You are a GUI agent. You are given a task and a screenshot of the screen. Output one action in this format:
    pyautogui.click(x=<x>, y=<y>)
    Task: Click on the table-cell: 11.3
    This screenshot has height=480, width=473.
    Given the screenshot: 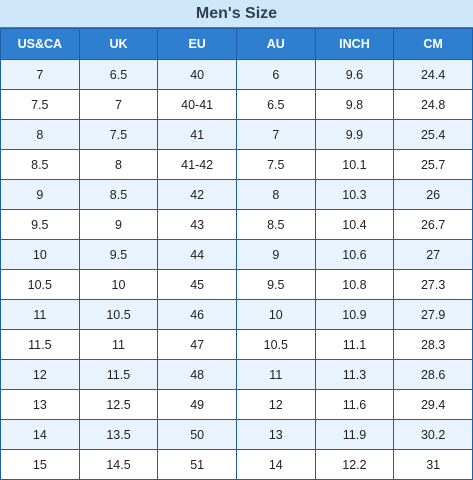 What is the action you would take?
    pyautogui.click(x=354, y=374)
    